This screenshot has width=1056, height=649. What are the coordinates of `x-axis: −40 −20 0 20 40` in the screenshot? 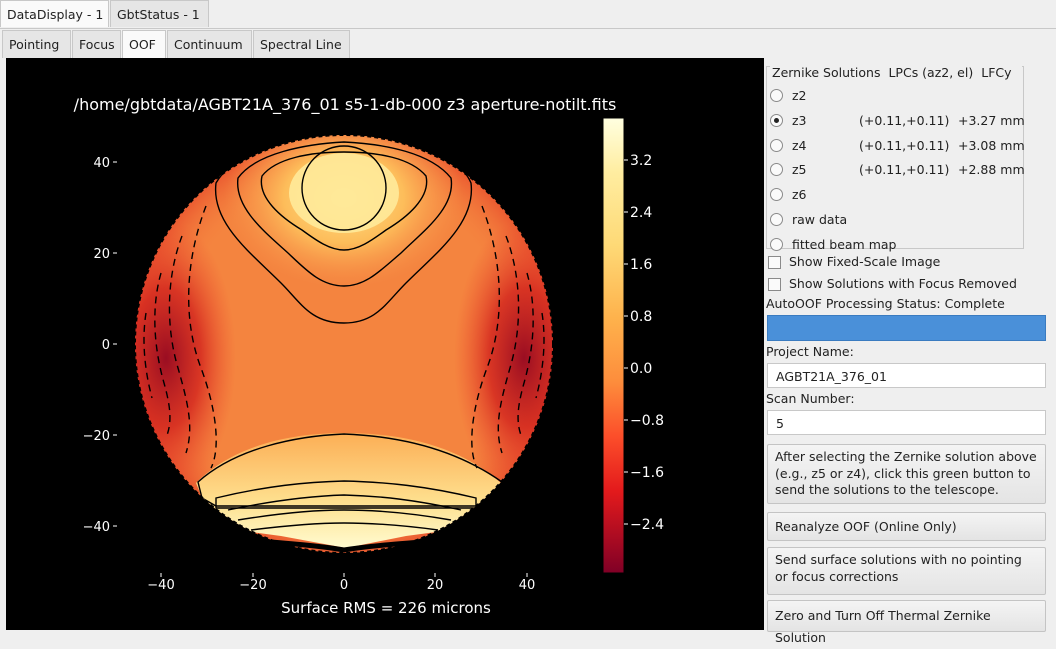 It's located at (341, 583).